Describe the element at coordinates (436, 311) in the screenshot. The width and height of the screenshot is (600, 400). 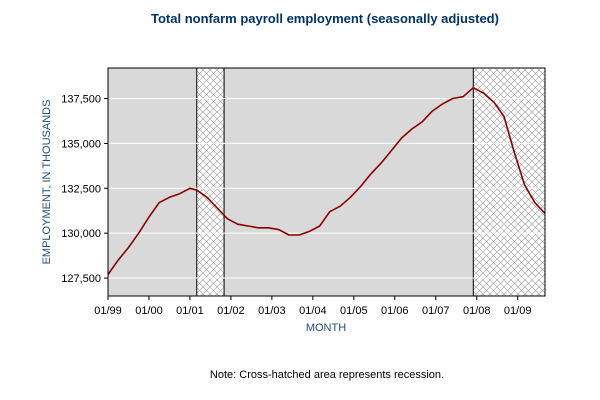
I see `x-tick-label: 01/07` at that location.